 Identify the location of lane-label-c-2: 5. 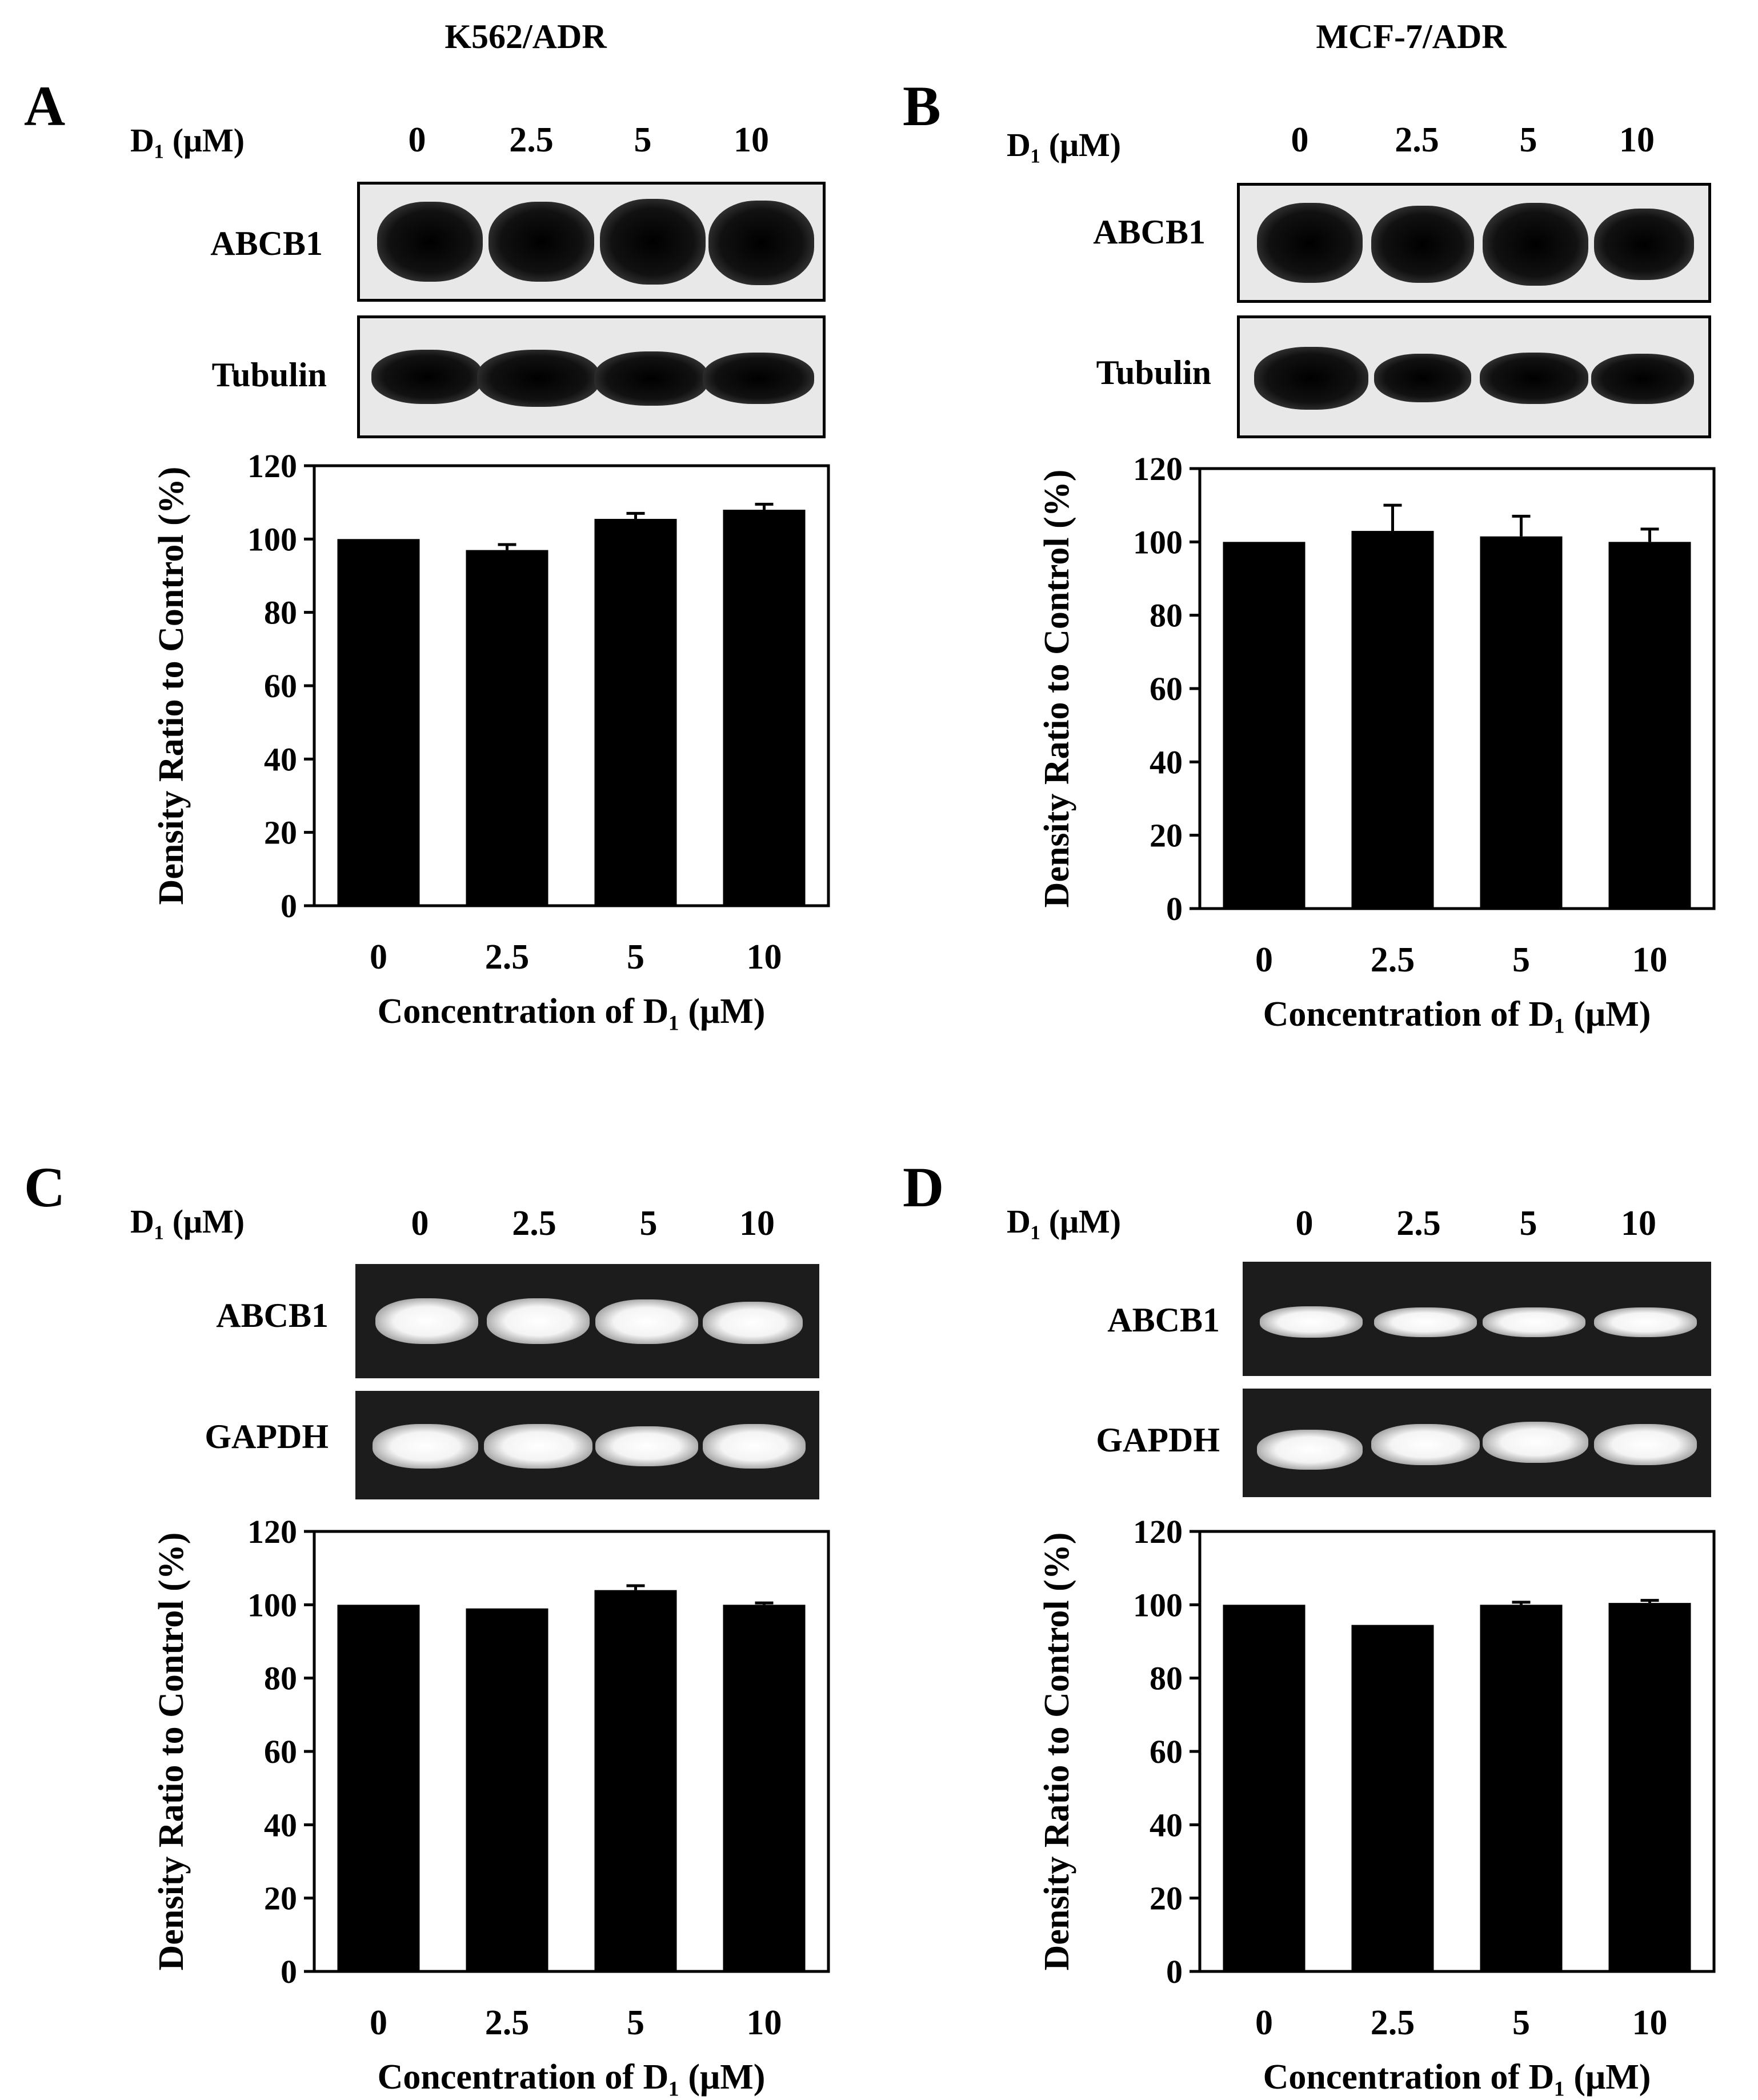
(648, 1223).